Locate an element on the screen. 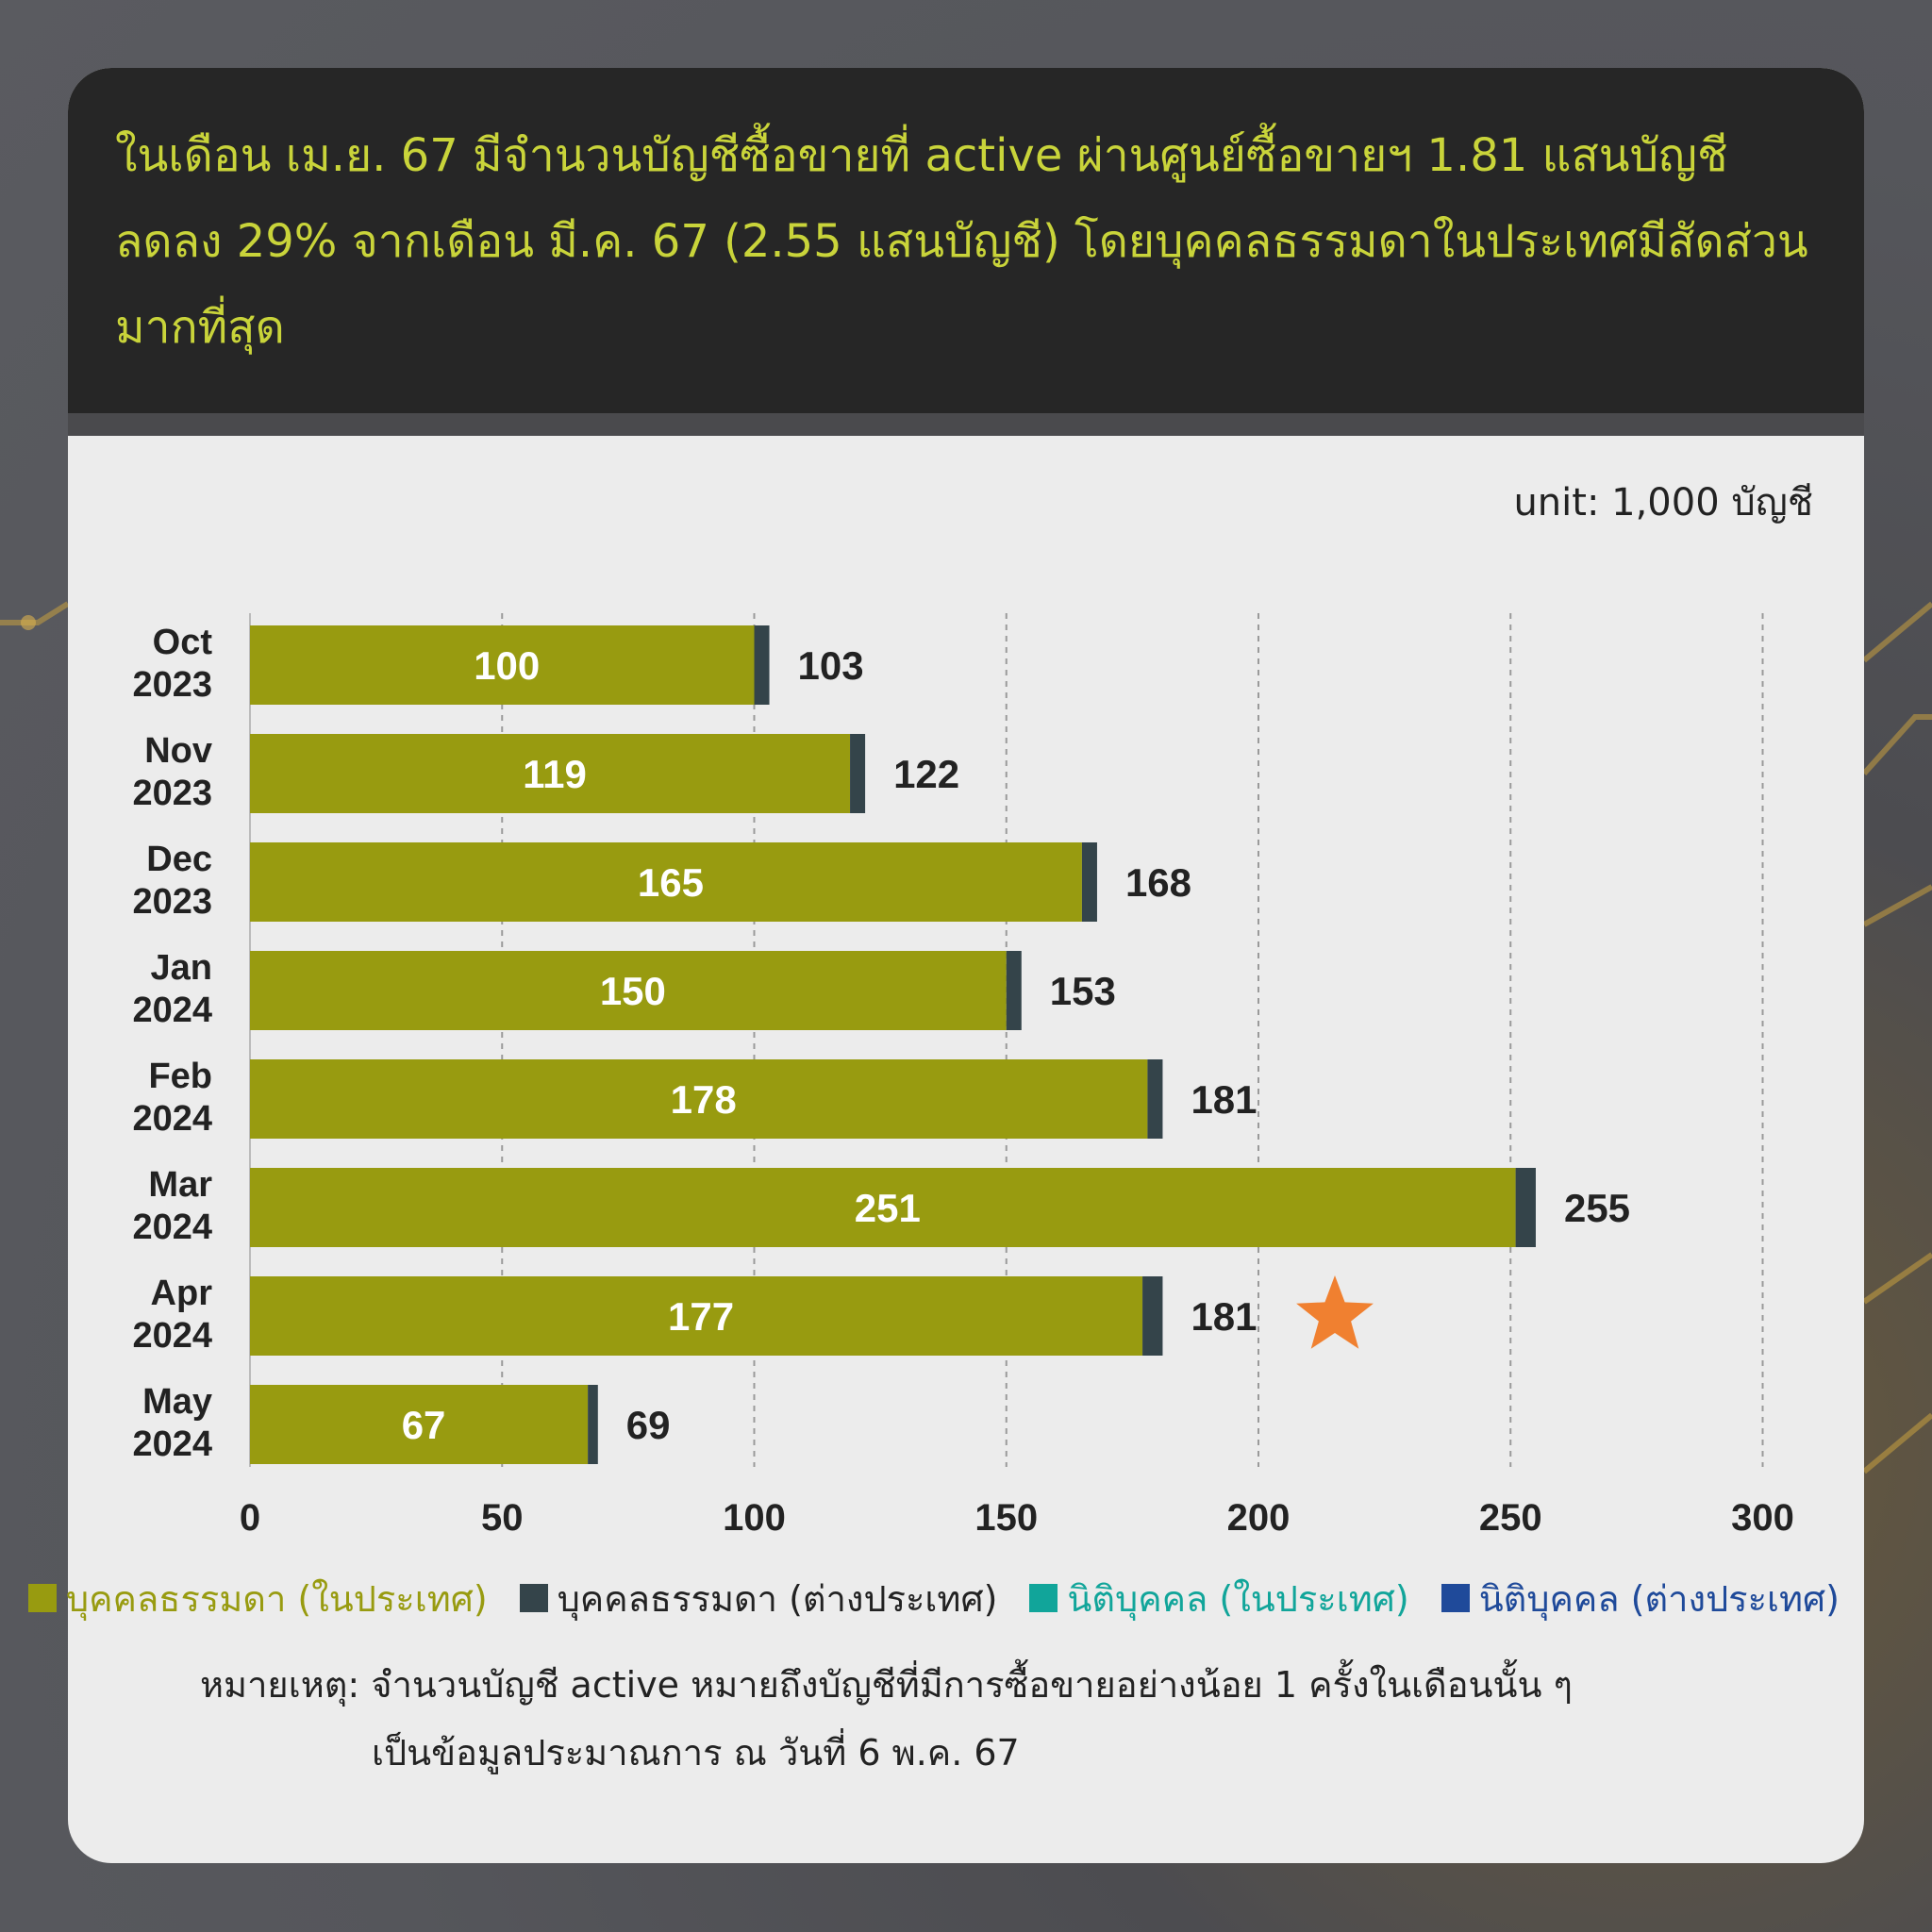 The height and width of the screenshot is (1932, 1932). x-tick-label: 200 is located at coordinates (1259, 1518).